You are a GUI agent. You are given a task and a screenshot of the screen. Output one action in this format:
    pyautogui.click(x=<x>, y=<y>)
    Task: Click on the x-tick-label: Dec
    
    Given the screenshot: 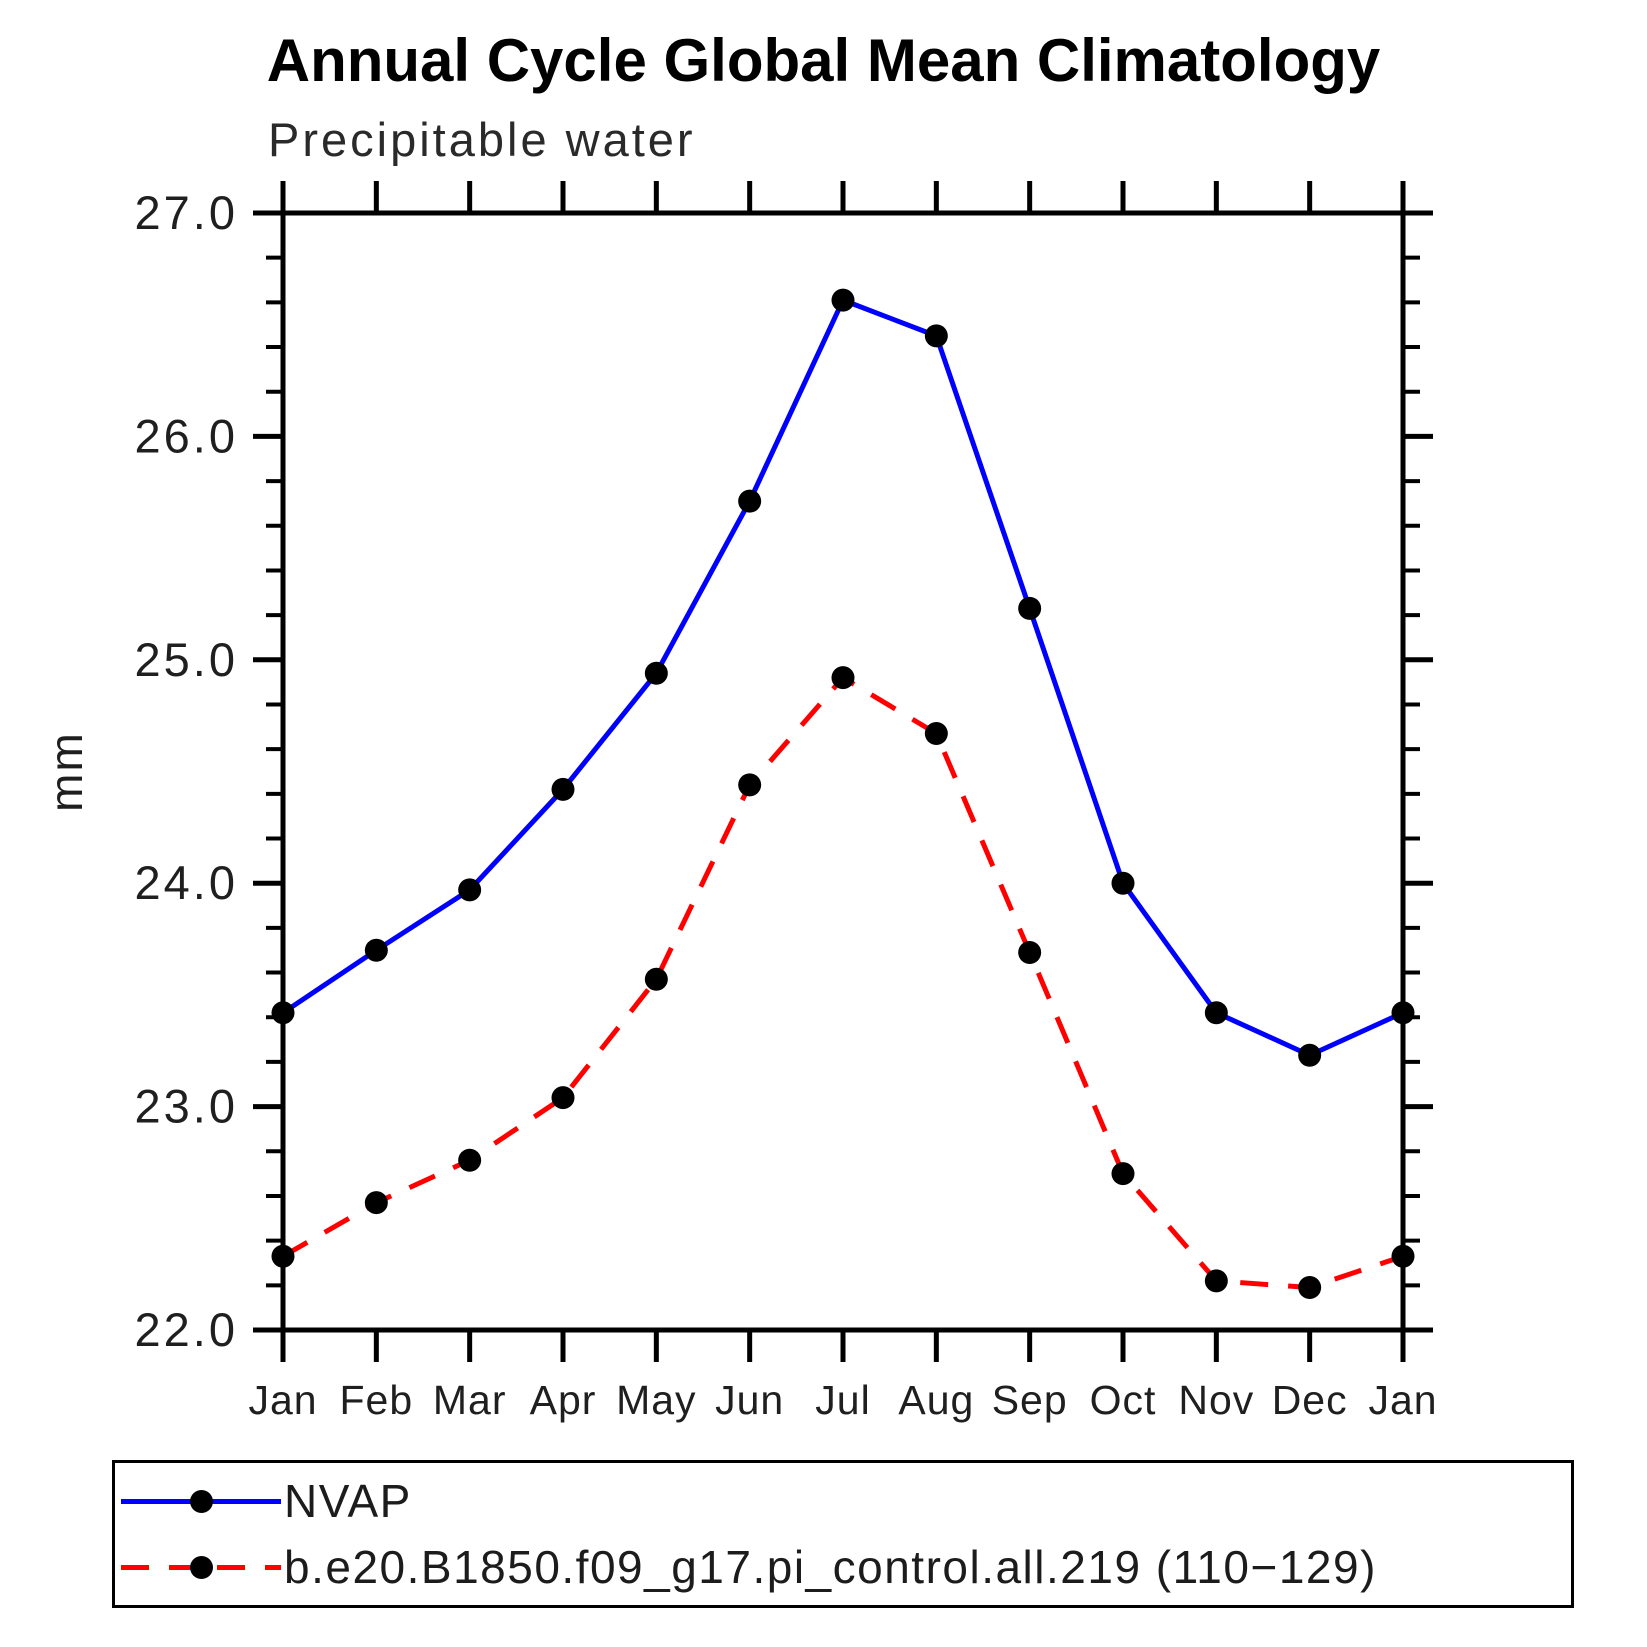 What is the action you would take?
    pyautogui.click(x=1310, y=1400)
    